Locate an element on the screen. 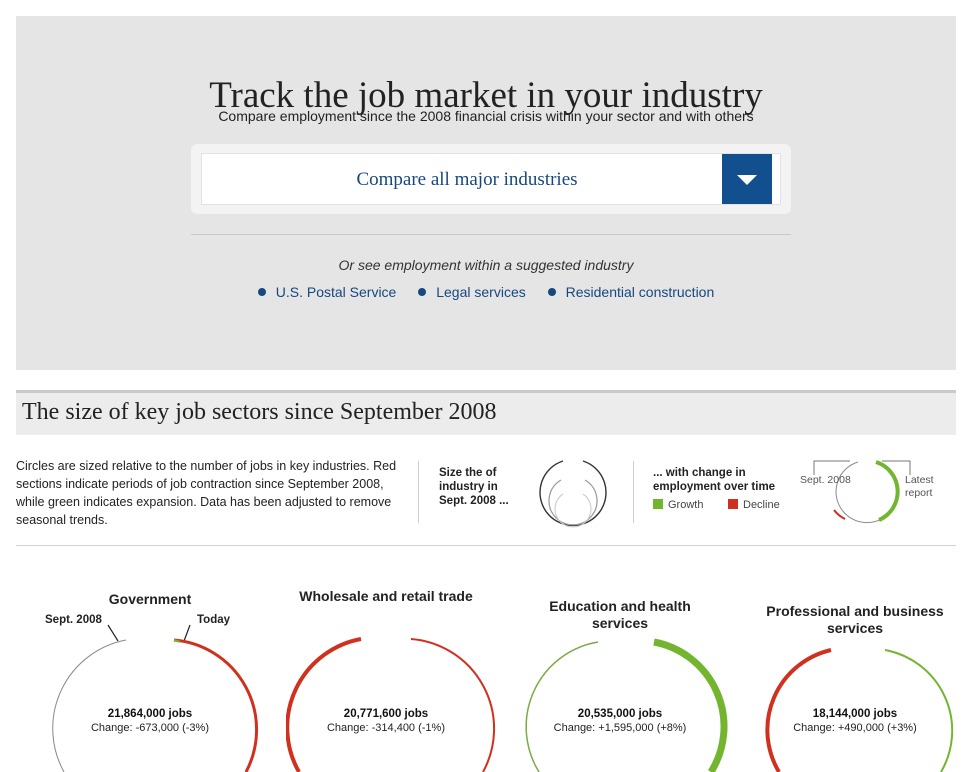  end-annotation: Today is located at coordinates (214, 620).